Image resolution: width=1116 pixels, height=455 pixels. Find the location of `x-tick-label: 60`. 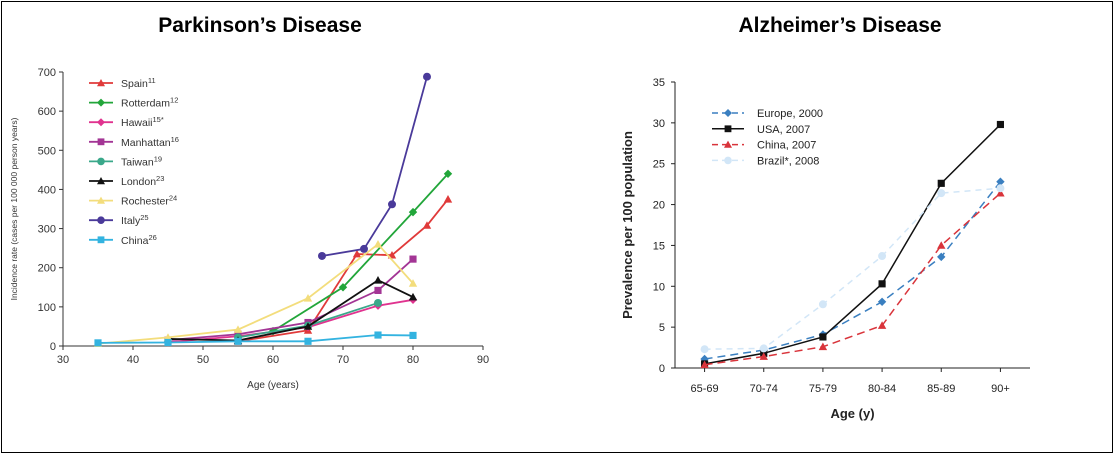

x-tick-label: 60 is located at coordinates (273, 360).